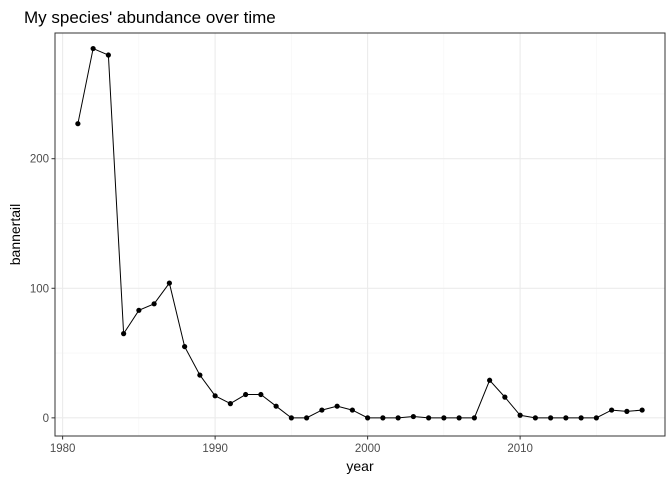  I want to click on x-tick-label: 2000, so click(368, 449).